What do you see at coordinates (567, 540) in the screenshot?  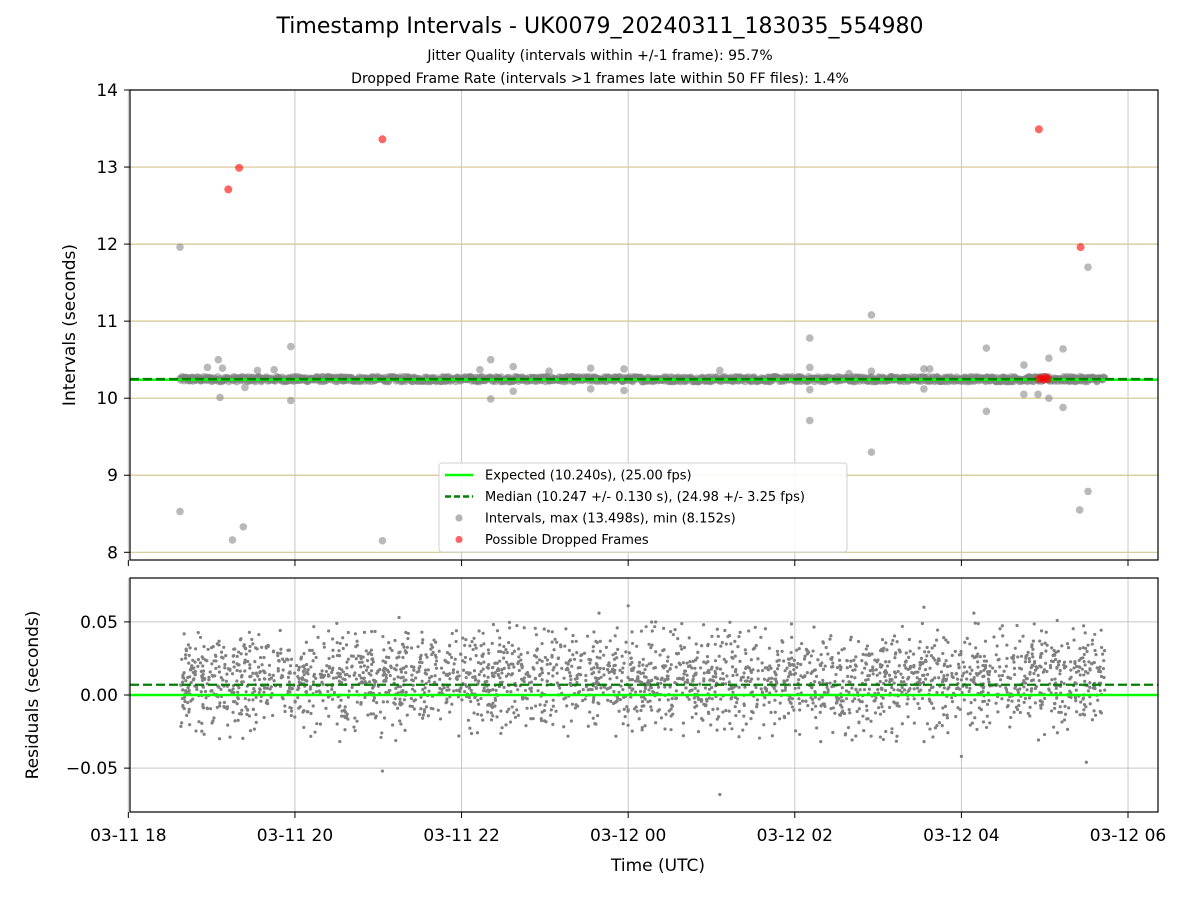 I see `legend-label: Possible Dropped Frames` at bounding box center [567, 540].